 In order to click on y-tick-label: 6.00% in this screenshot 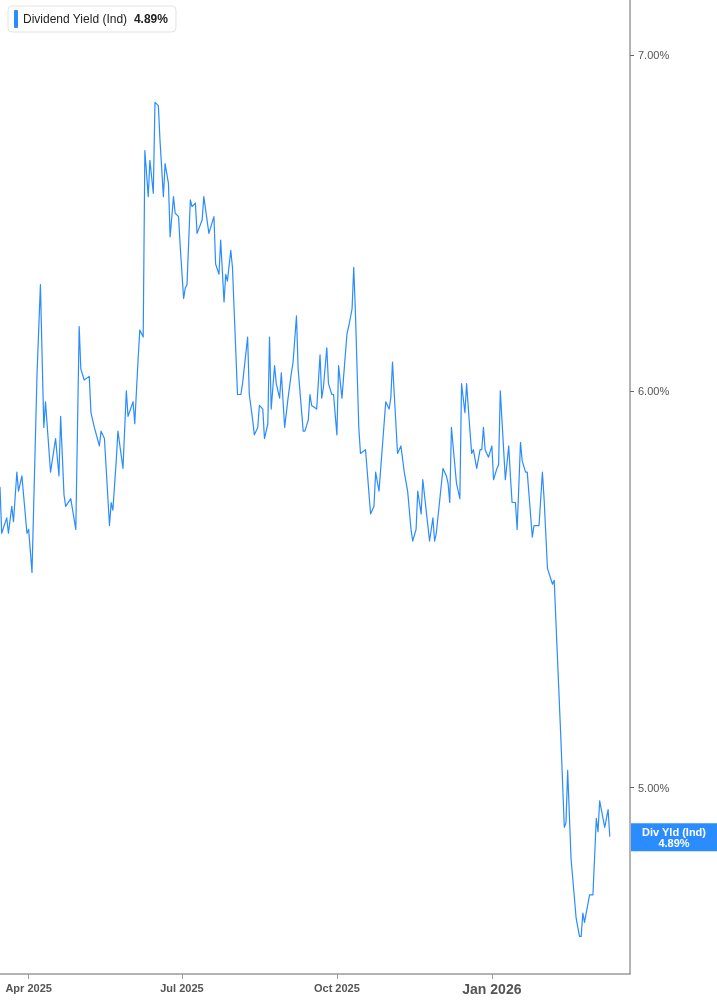, I will do `click(654, 390)`.